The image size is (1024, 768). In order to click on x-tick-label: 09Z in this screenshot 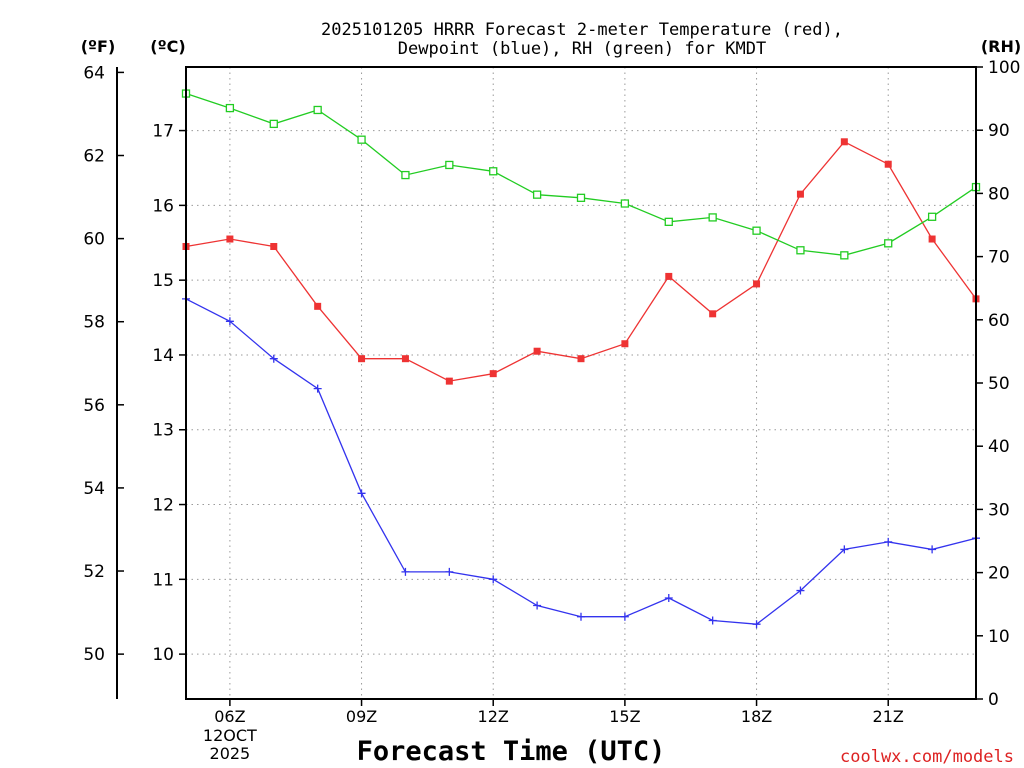, I will do `click(361, 716)`.